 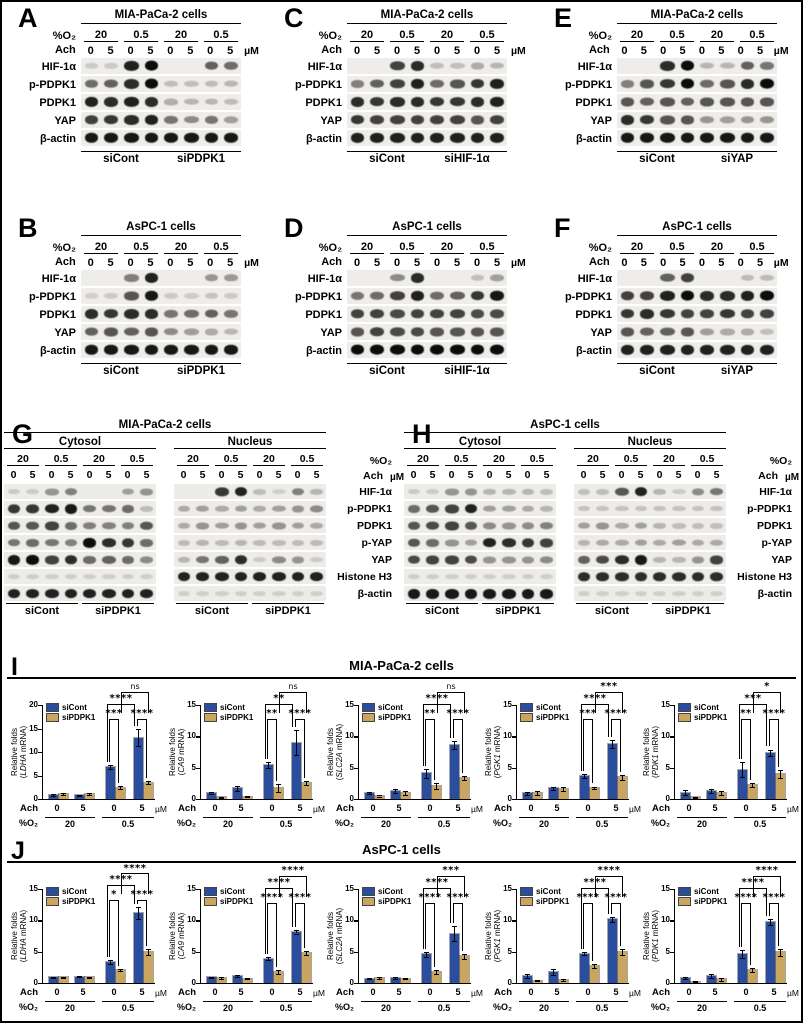 What do you see at coordinates (717, 35) in the screenshot?
I see `o2-value: 20` at bounding box center [717, 35].